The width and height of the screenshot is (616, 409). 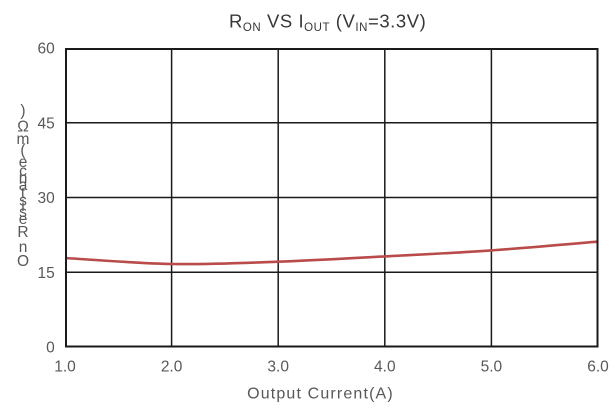 What do you see at coordinates (278, 367) in the screenshot?
I see `svg-text: 3.0` at bounding box center [278, 367].